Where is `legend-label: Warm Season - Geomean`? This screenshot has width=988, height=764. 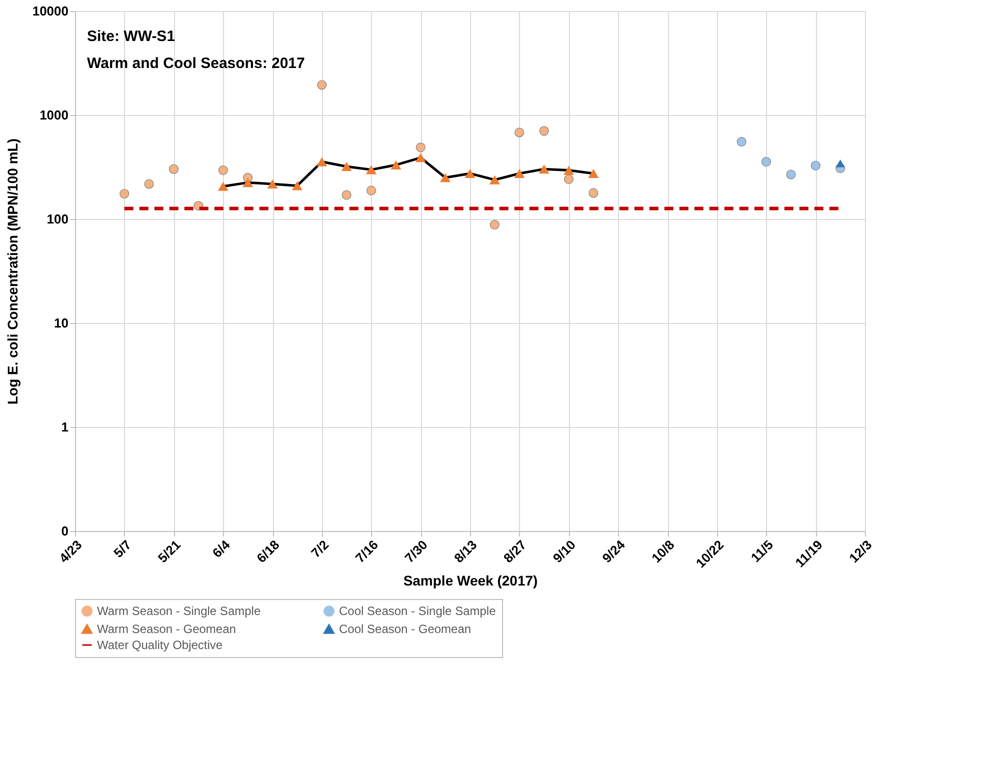
legend-label: Warm Season - Geomean is located at coordinates (166, 629).